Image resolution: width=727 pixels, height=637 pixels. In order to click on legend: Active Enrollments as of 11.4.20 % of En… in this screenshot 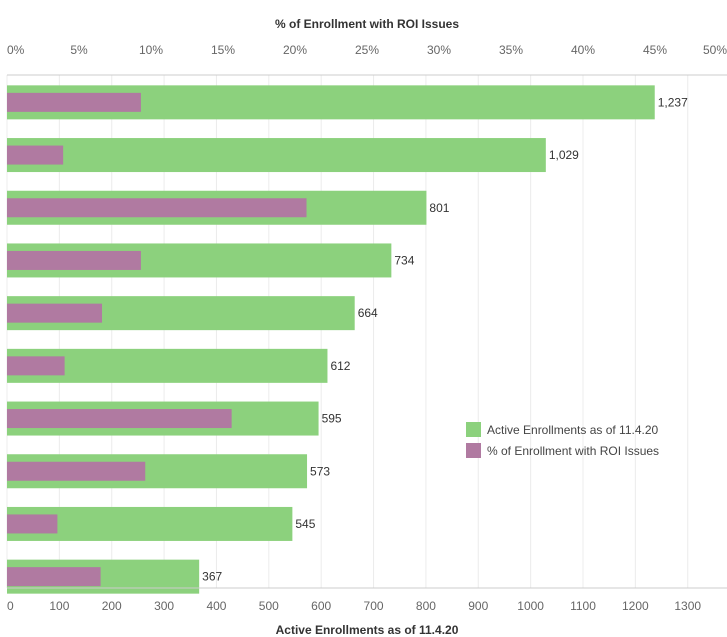, I will do `click(562, 440)`.